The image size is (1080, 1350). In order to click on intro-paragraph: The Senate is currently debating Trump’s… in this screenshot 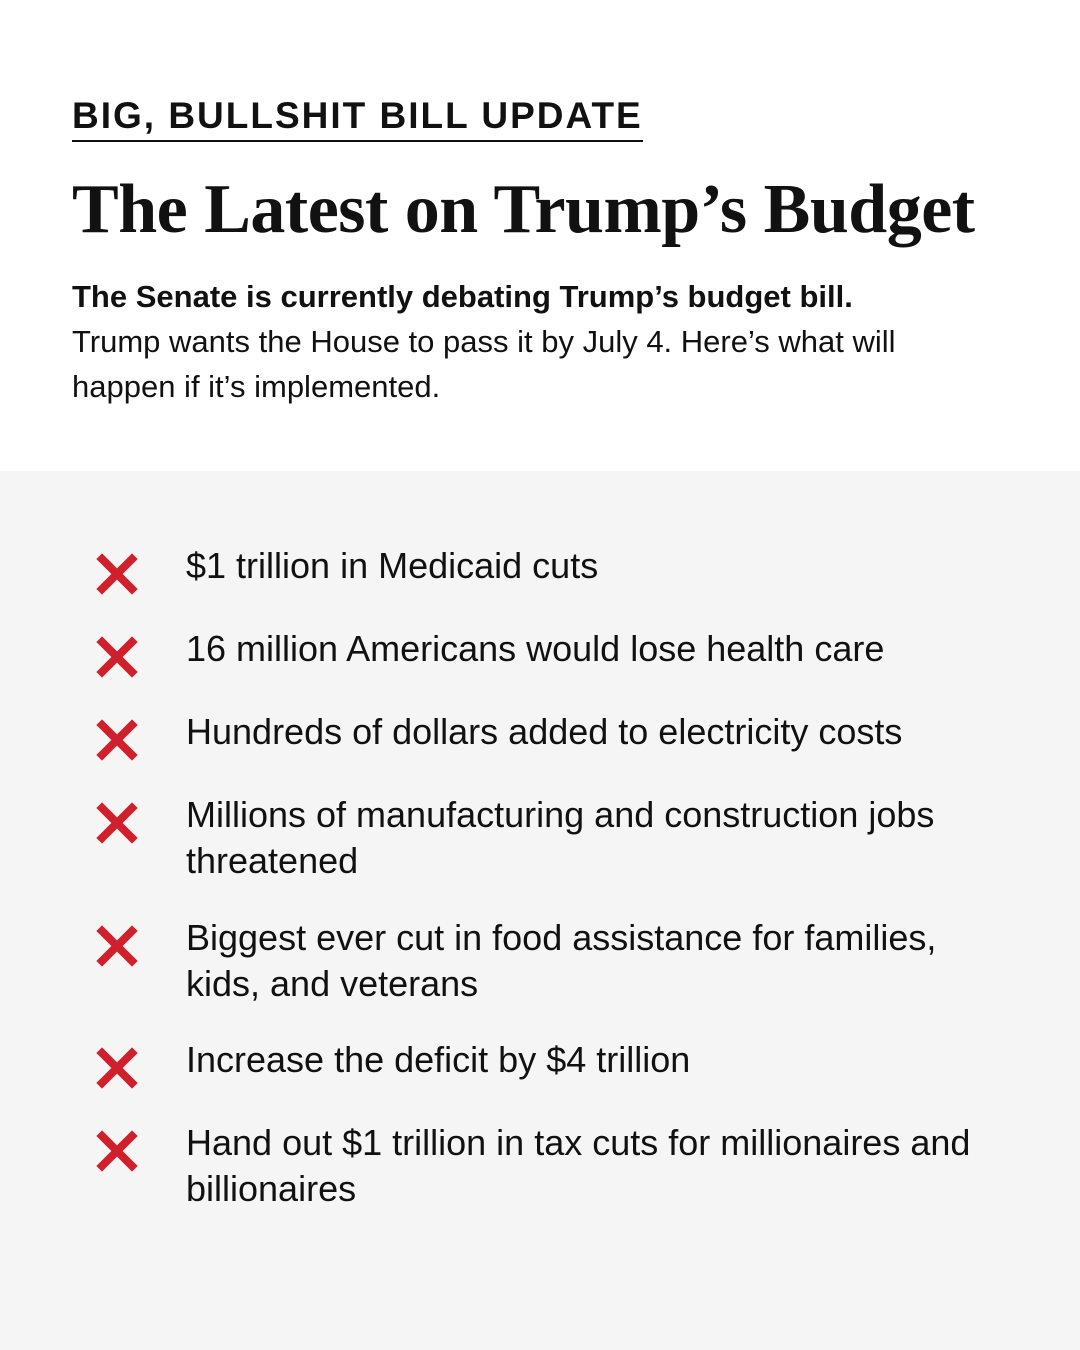, I will do `click(512, 341)`.